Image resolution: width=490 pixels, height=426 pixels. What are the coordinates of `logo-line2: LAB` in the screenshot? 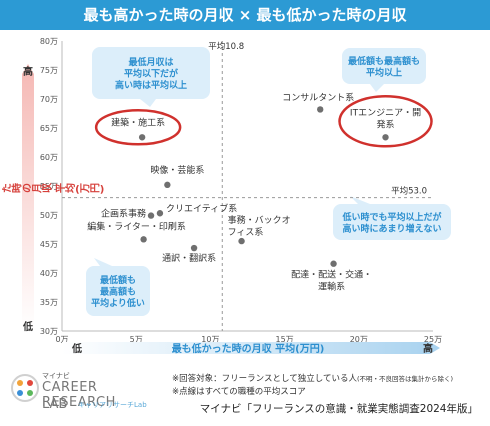 It's located at (55, 404).